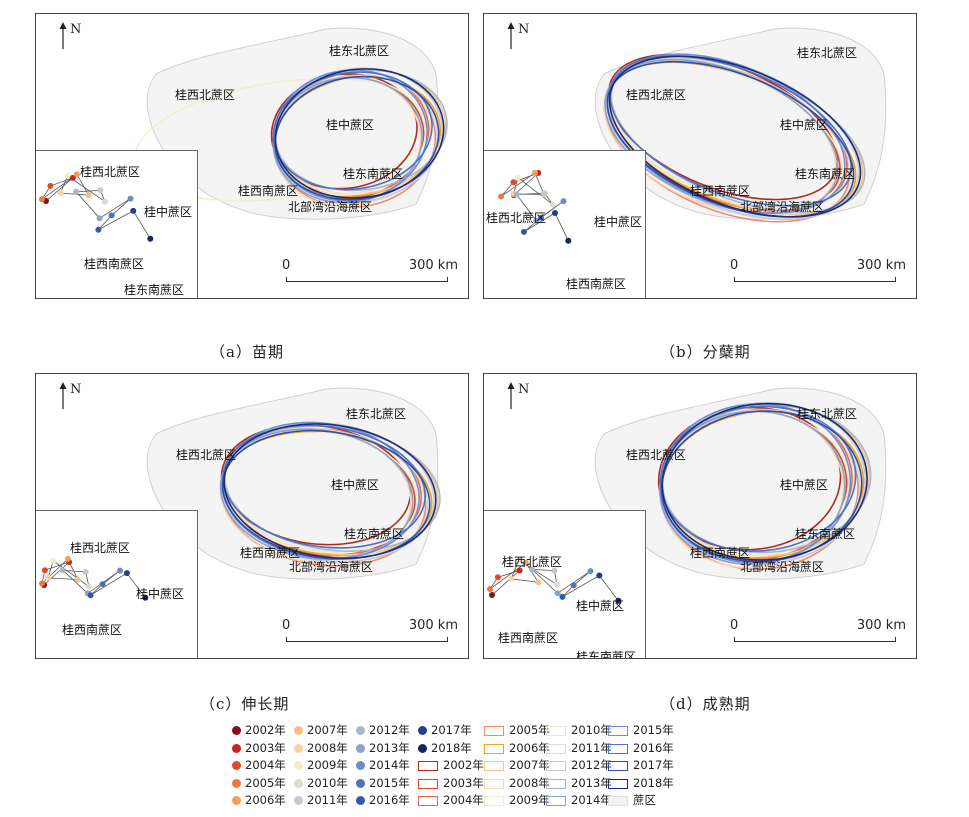 The width and height of the screenshot is (969, 817). What do you see at coordinates (206, 455) in the screenshot?
I see `region-label-gxb: 桂西北蔗区` at bounding box center [206, 455].